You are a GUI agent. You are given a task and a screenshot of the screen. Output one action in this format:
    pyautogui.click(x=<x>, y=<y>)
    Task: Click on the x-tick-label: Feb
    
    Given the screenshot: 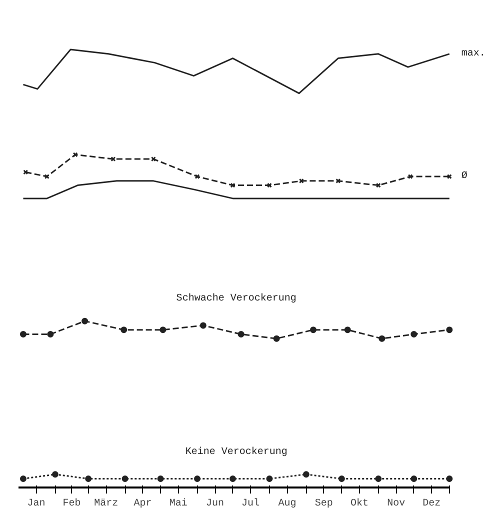 What is the action you would take?
    pyautogui.click(x=71, y=504)
    